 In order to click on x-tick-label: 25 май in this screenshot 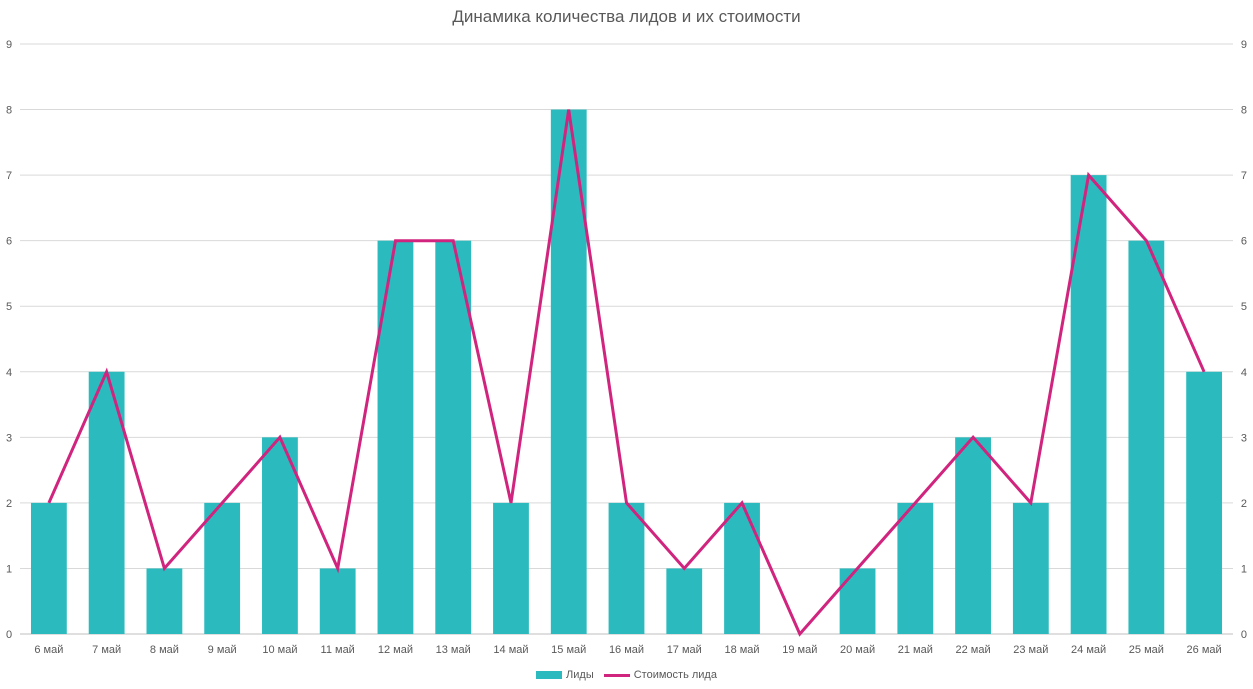, I will do `click(1146, 650)`.